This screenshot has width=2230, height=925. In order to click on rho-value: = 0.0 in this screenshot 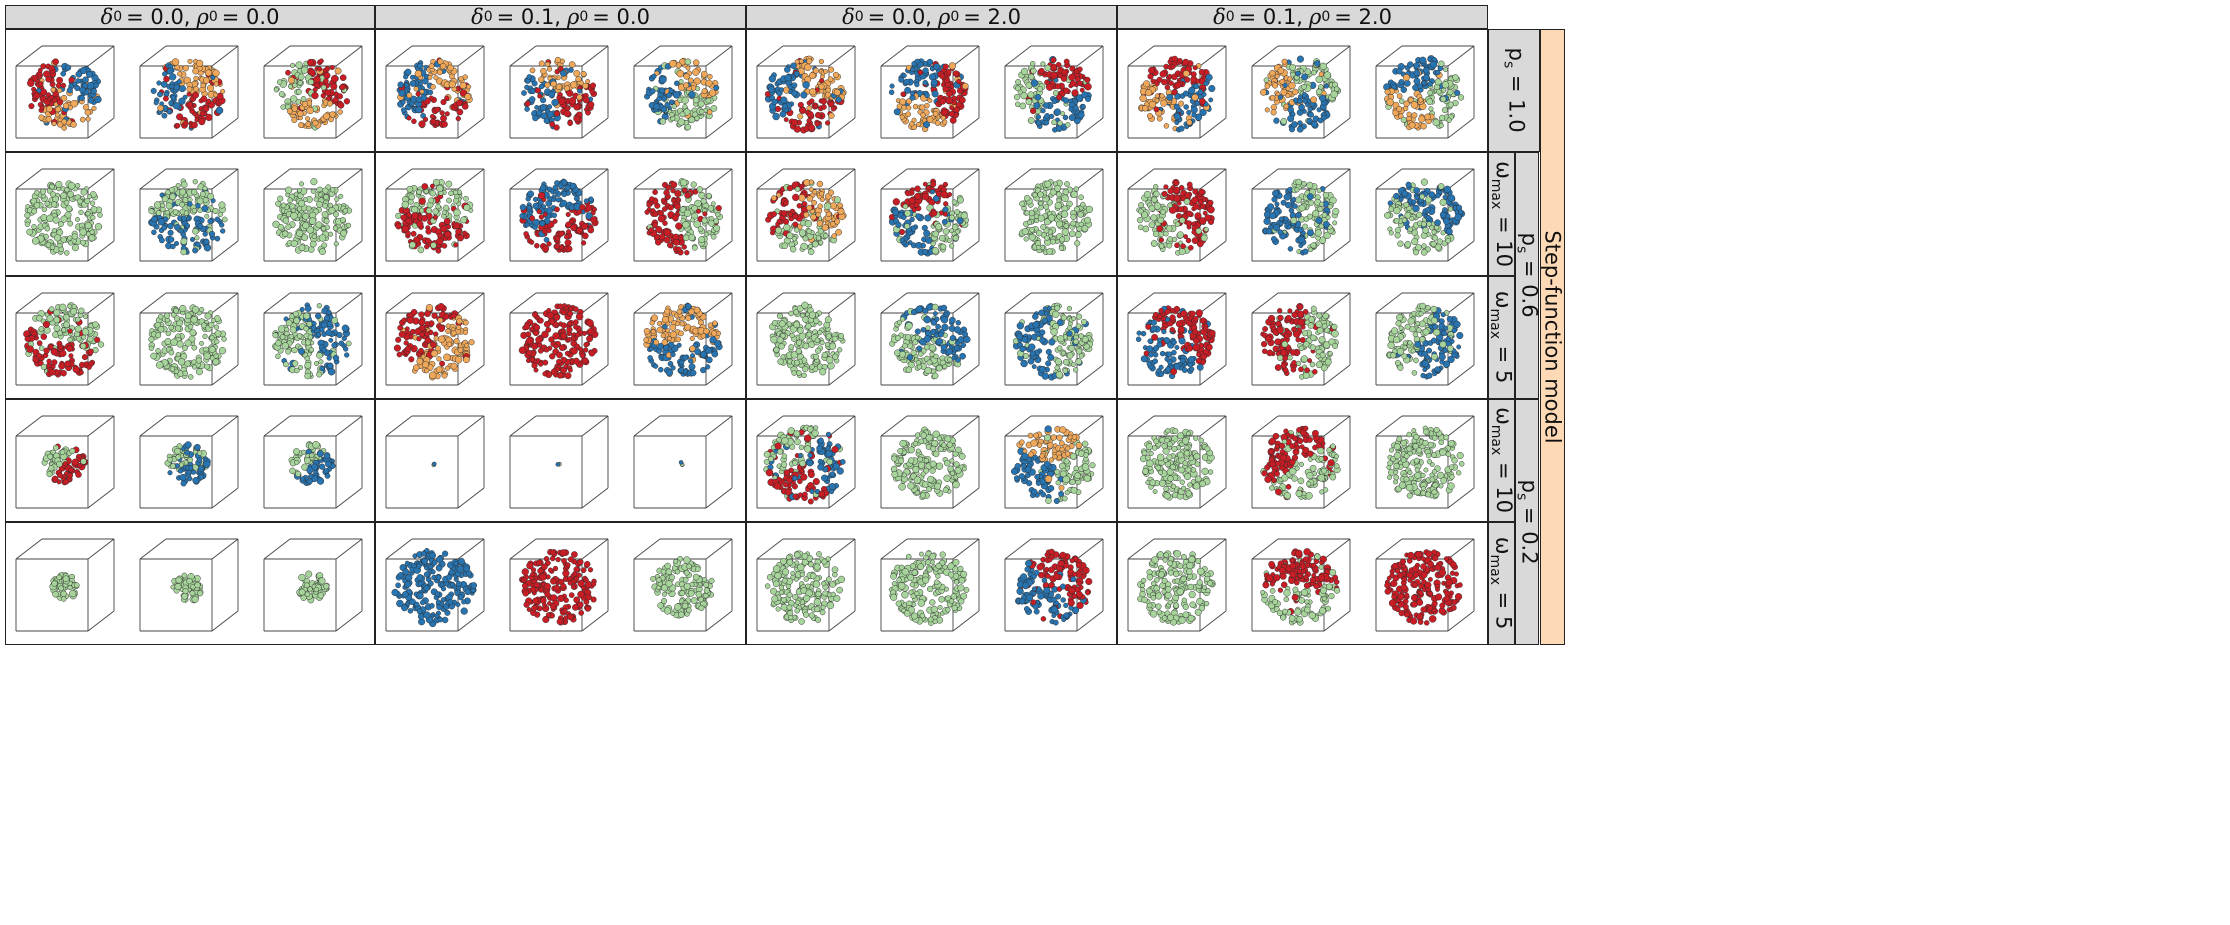, I will do `click(621, 17)`.